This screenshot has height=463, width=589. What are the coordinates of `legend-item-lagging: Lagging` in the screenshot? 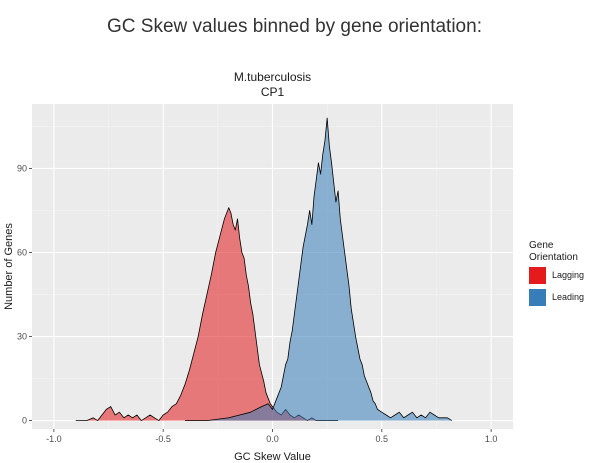 It's located at (559, 276).